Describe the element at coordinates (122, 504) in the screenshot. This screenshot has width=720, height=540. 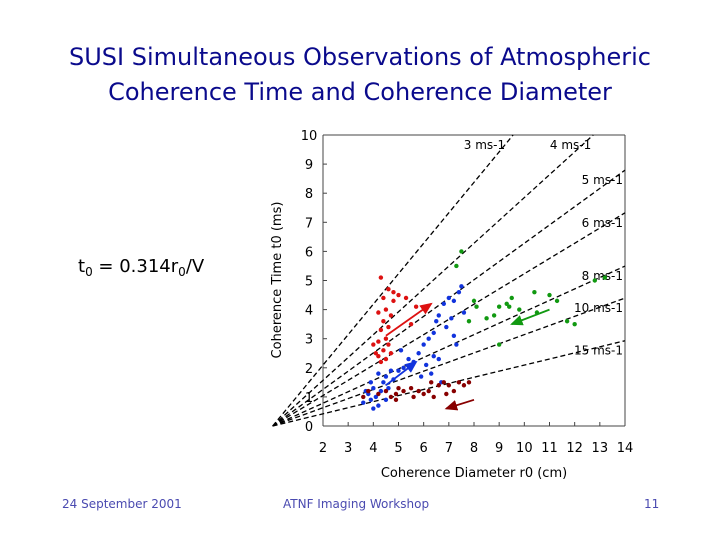
I see `footer-date: 24 September 2001` at that location.